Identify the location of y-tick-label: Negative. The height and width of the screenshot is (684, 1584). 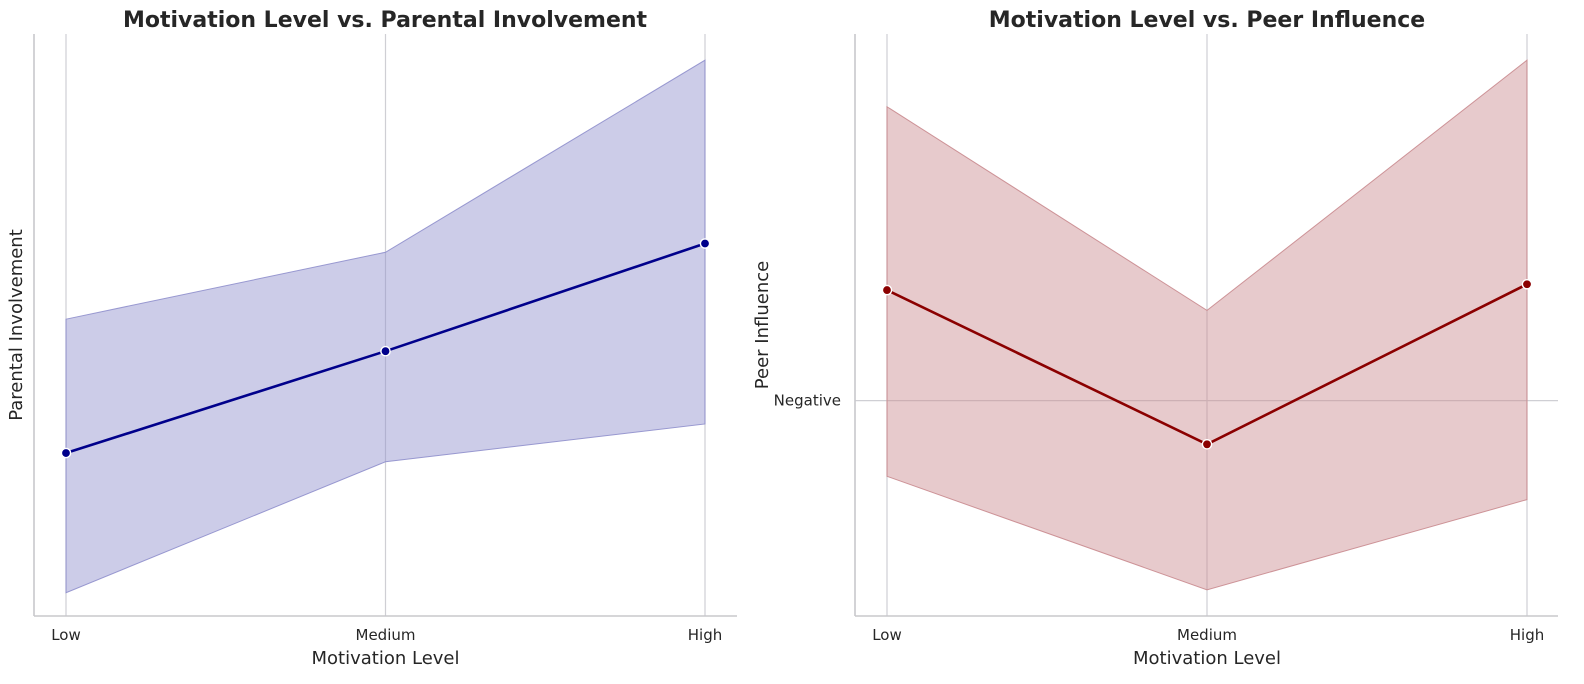
(807, 401).